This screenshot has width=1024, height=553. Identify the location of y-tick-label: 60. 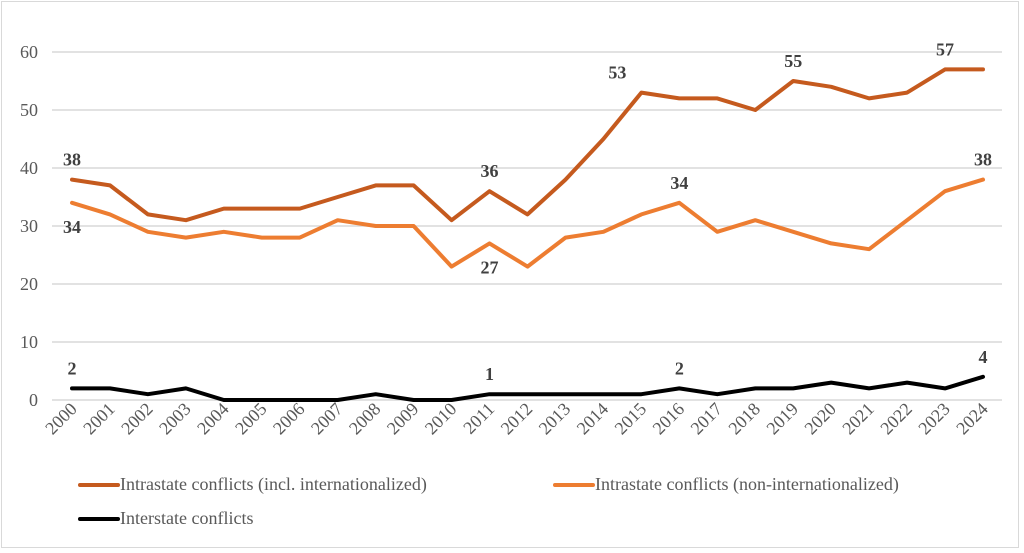
(29, 52).